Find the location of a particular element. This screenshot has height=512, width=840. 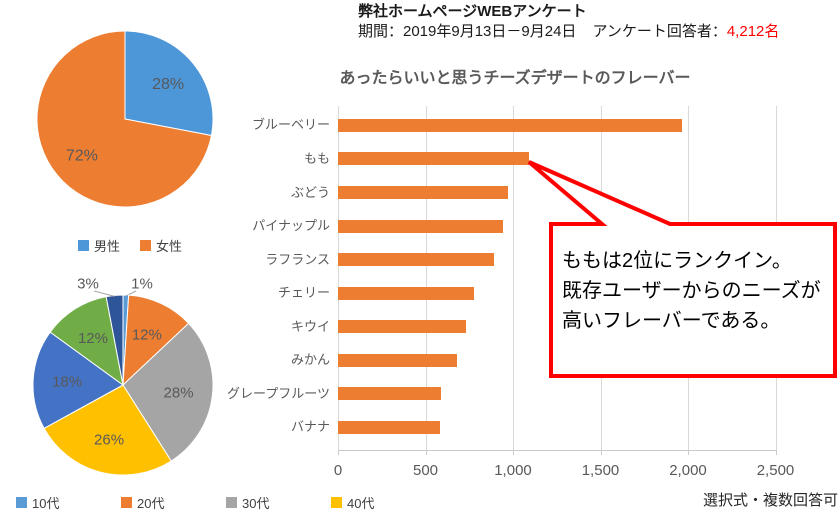

x-tick-label: 0 is located at coordinates (338, 470).